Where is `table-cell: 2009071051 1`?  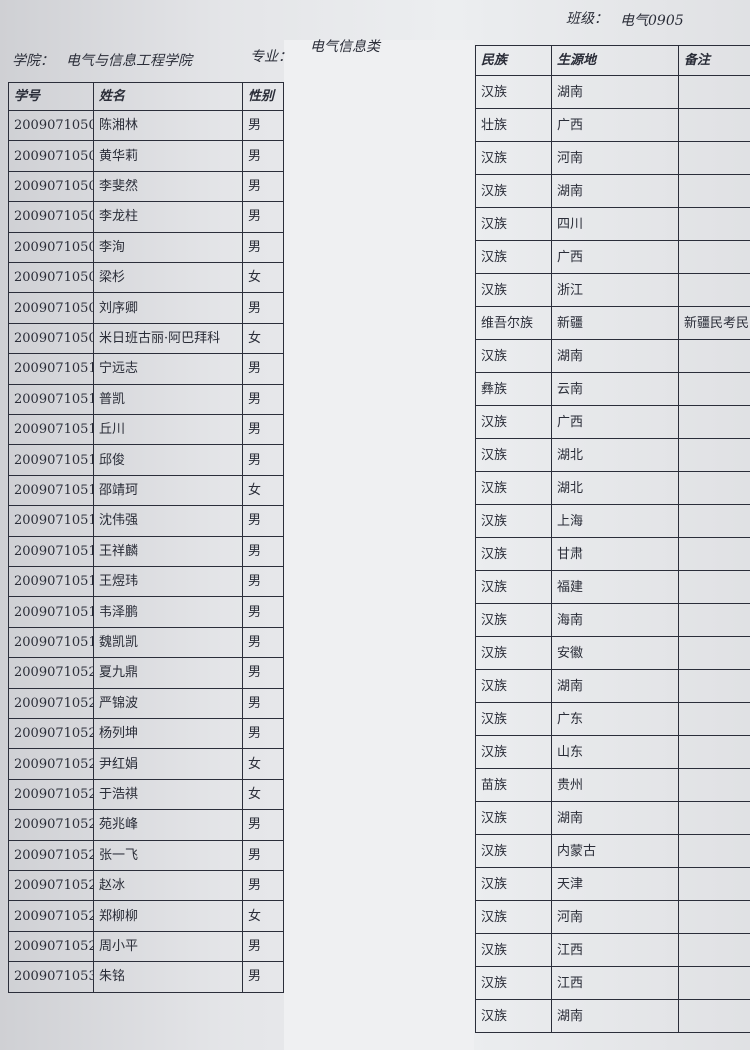 table-cell: 2009071051 1 is located at coordinates (51, 399).